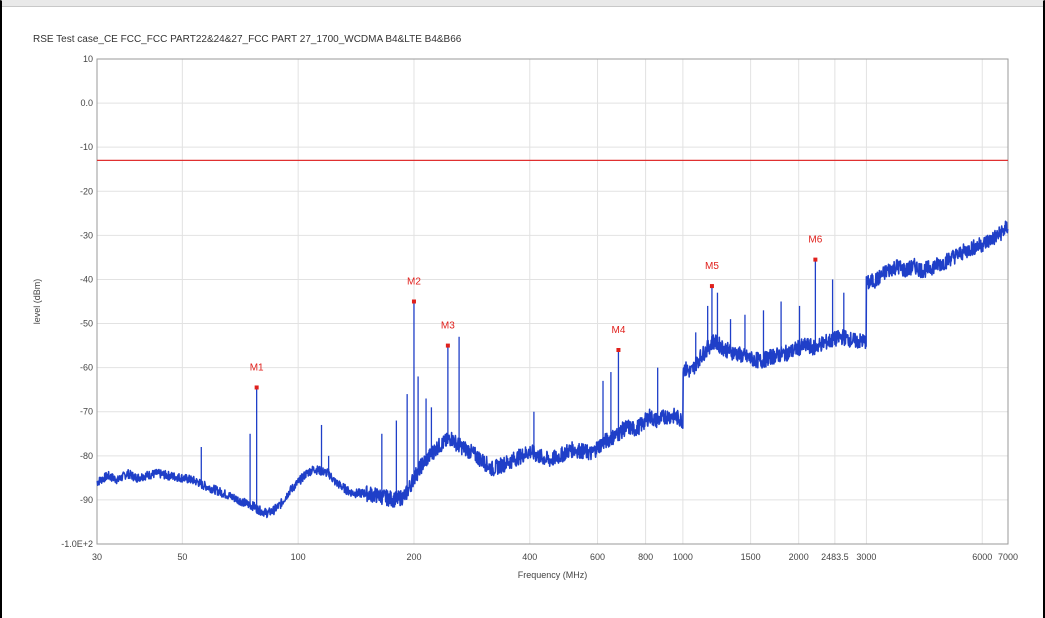 The height and width of the screenshot is (618, 1045). Describe the element at coordinates (86, 500) in the screenshot. I see `y-tick-label: -90` at that location.